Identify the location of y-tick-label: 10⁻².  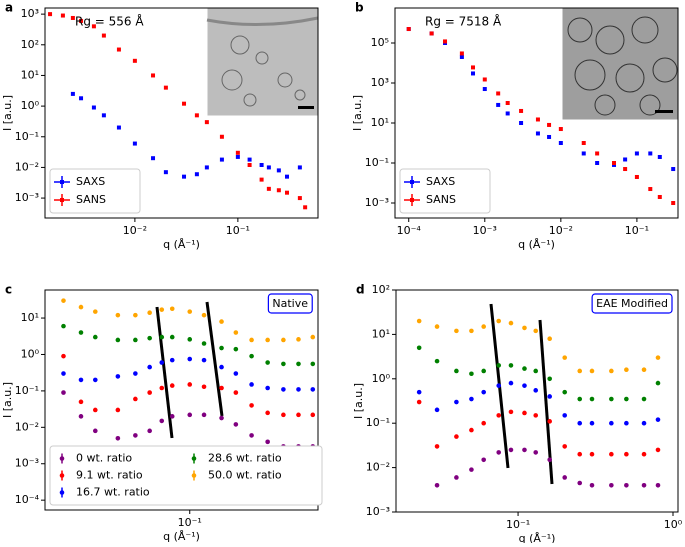
(27, 426).